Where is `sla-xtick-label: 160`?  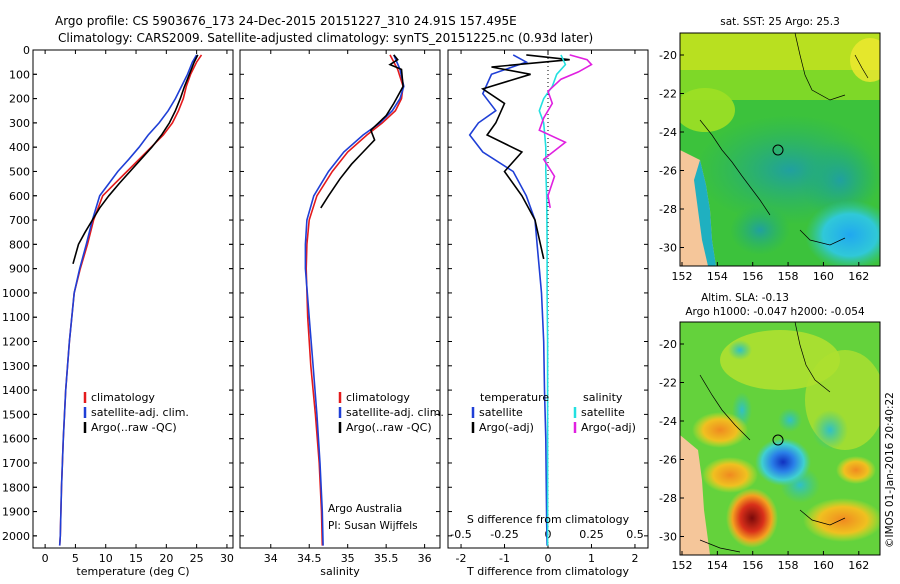
sla-xtick-label: 160 is located at coordinates (823, 565).